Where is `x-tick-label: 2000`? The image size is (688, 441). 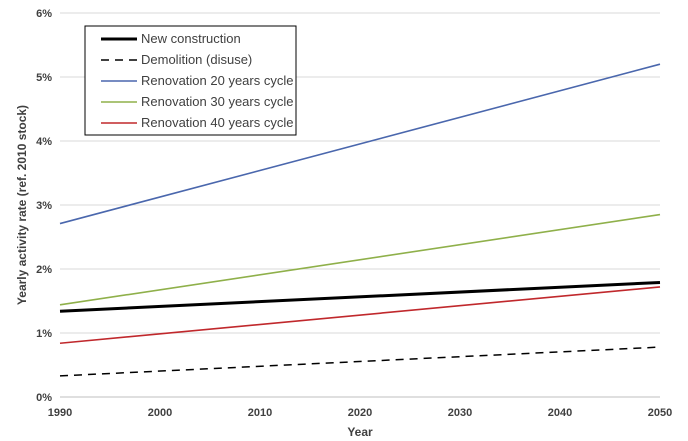
x-tick-label: 2000 is located at coordinates (160, 413).